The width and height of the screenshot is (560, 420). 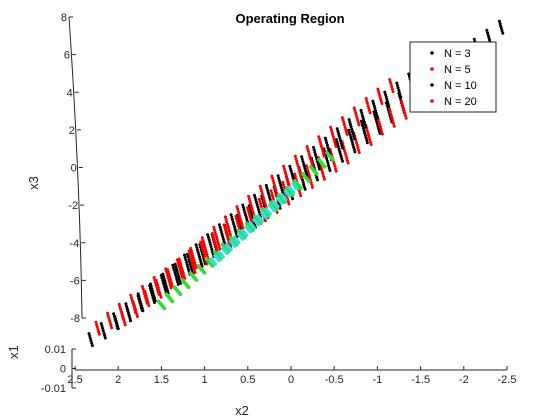 I want to click on x3-axis-label: x3, so click(x=33, y=183).